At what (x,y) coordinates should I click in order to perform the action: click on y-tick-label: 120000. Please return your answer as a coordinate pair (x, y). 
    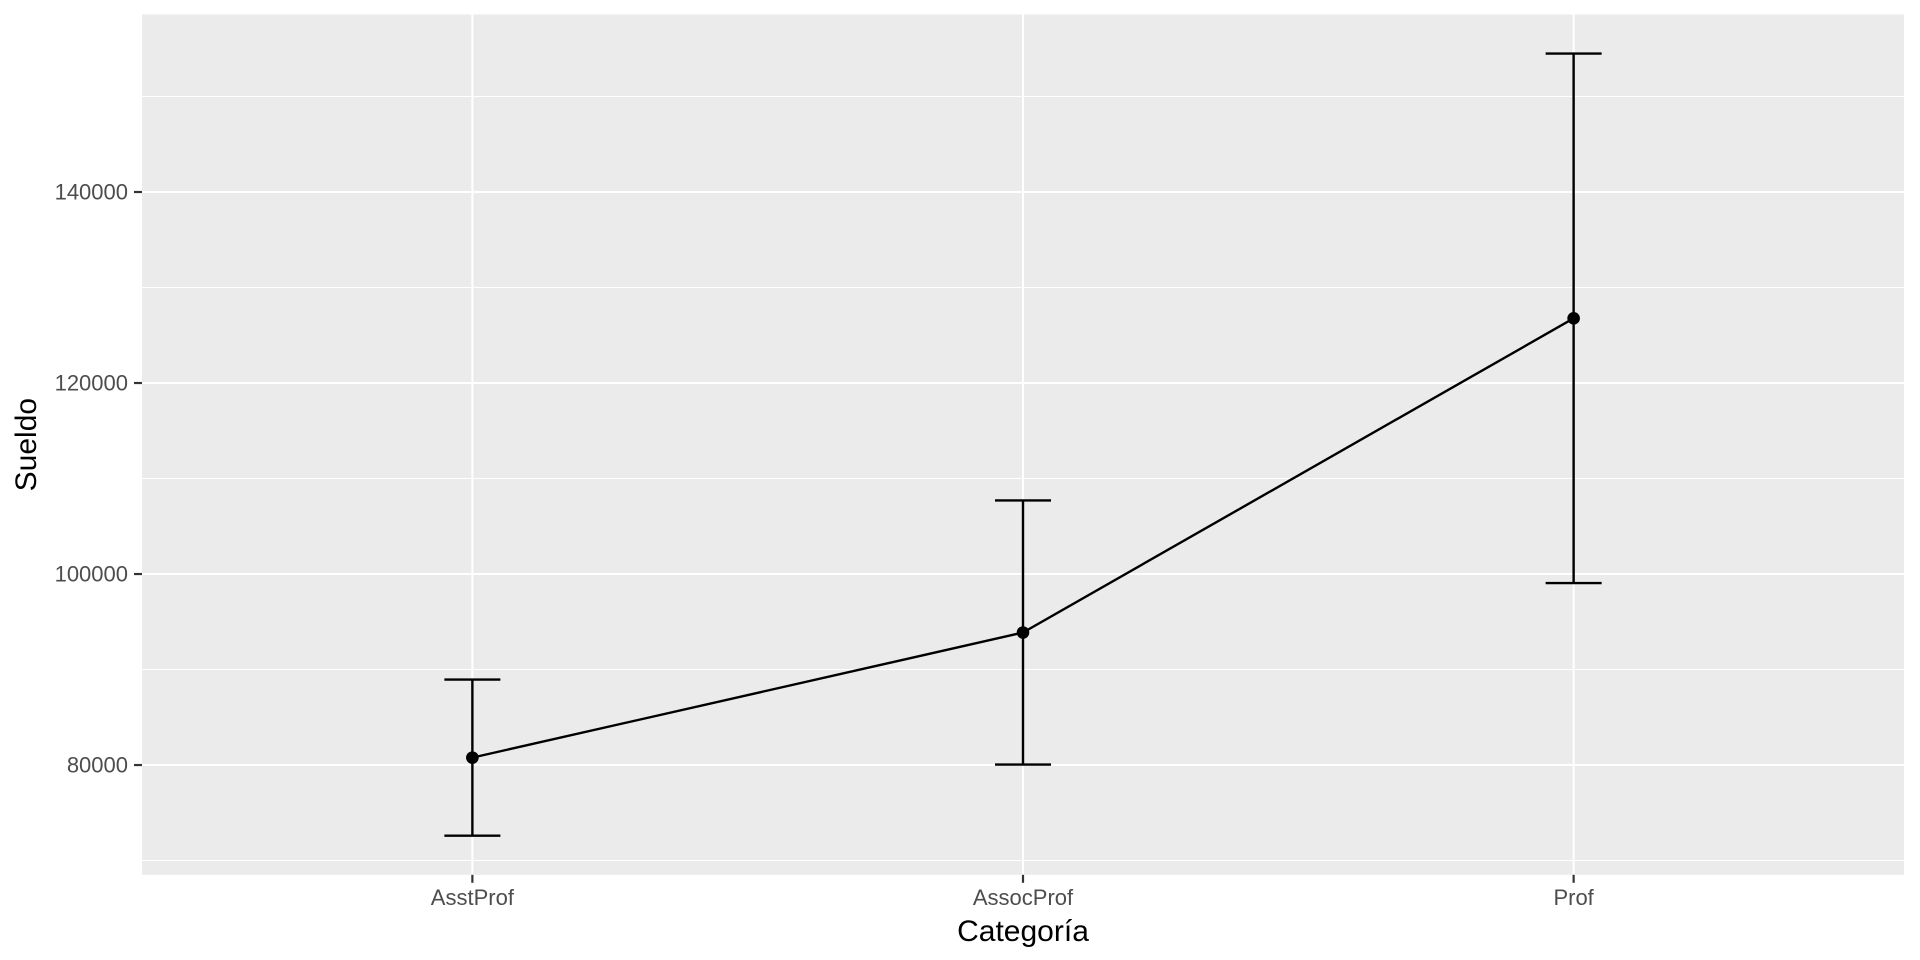
    Looking at the image, I should click on (91, 382).